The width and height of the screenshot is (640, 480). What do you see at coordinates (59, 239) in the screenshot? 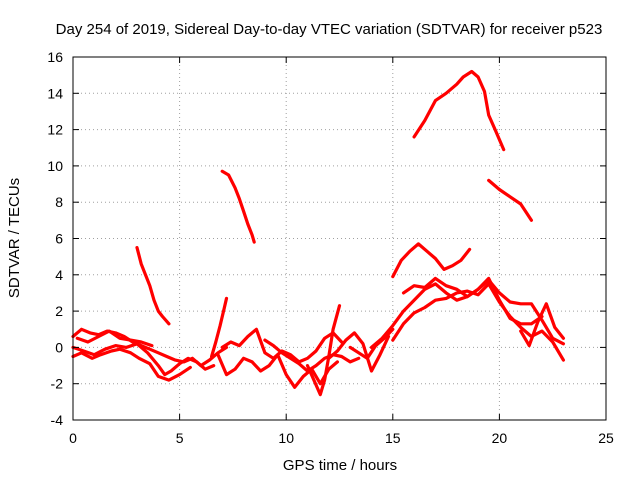
I see `y-tick-label: 6` at bounding box center [59, 239].